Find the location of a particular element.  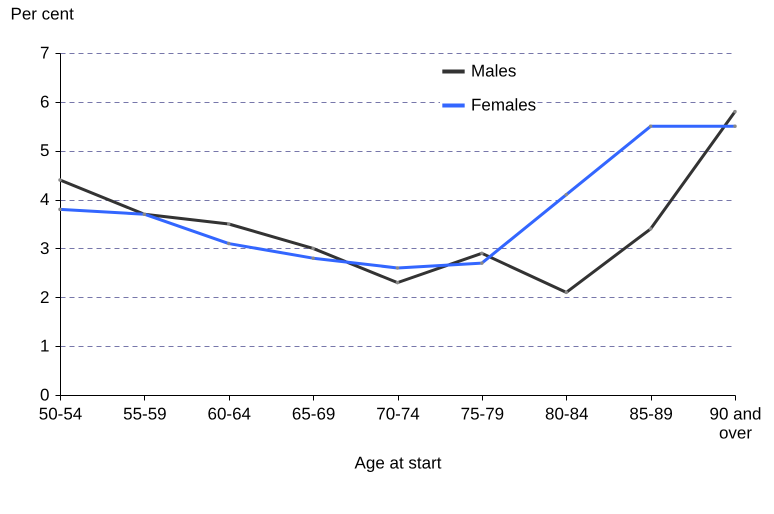

y-tick-label: 3 is located at coordinates (45, 248).